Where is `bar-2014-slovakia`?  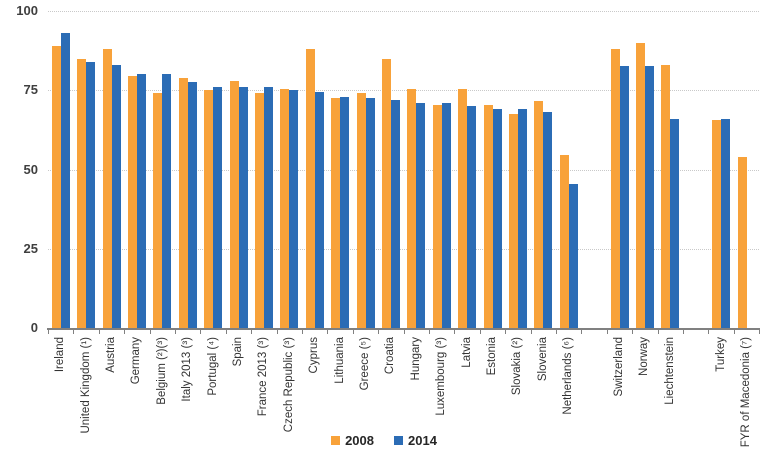
bar-2014-slovakia is located at coordinates (522, 218).